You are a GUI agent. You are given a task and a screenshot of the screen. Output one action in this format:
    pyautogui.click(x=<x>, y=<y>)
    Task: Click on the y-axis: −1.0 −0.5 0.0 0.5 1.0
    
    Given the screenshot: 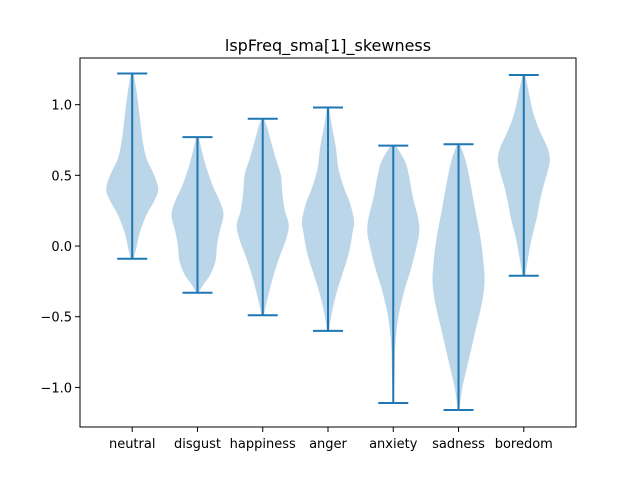 What is the action you would take?
    pyautogui.click(x=60, y=247)
    